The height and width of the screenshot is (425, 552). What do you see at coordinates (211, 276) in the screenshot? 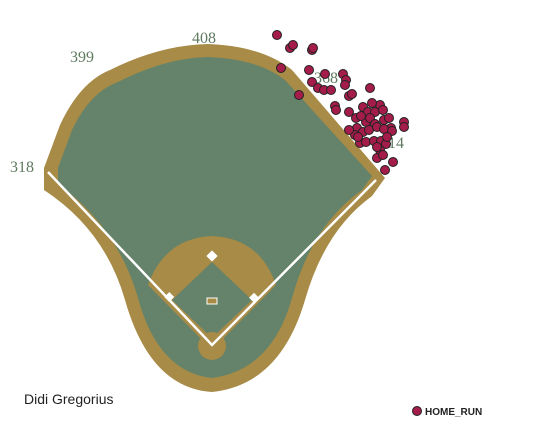
I see `bases` at bounding box center [211, 276].